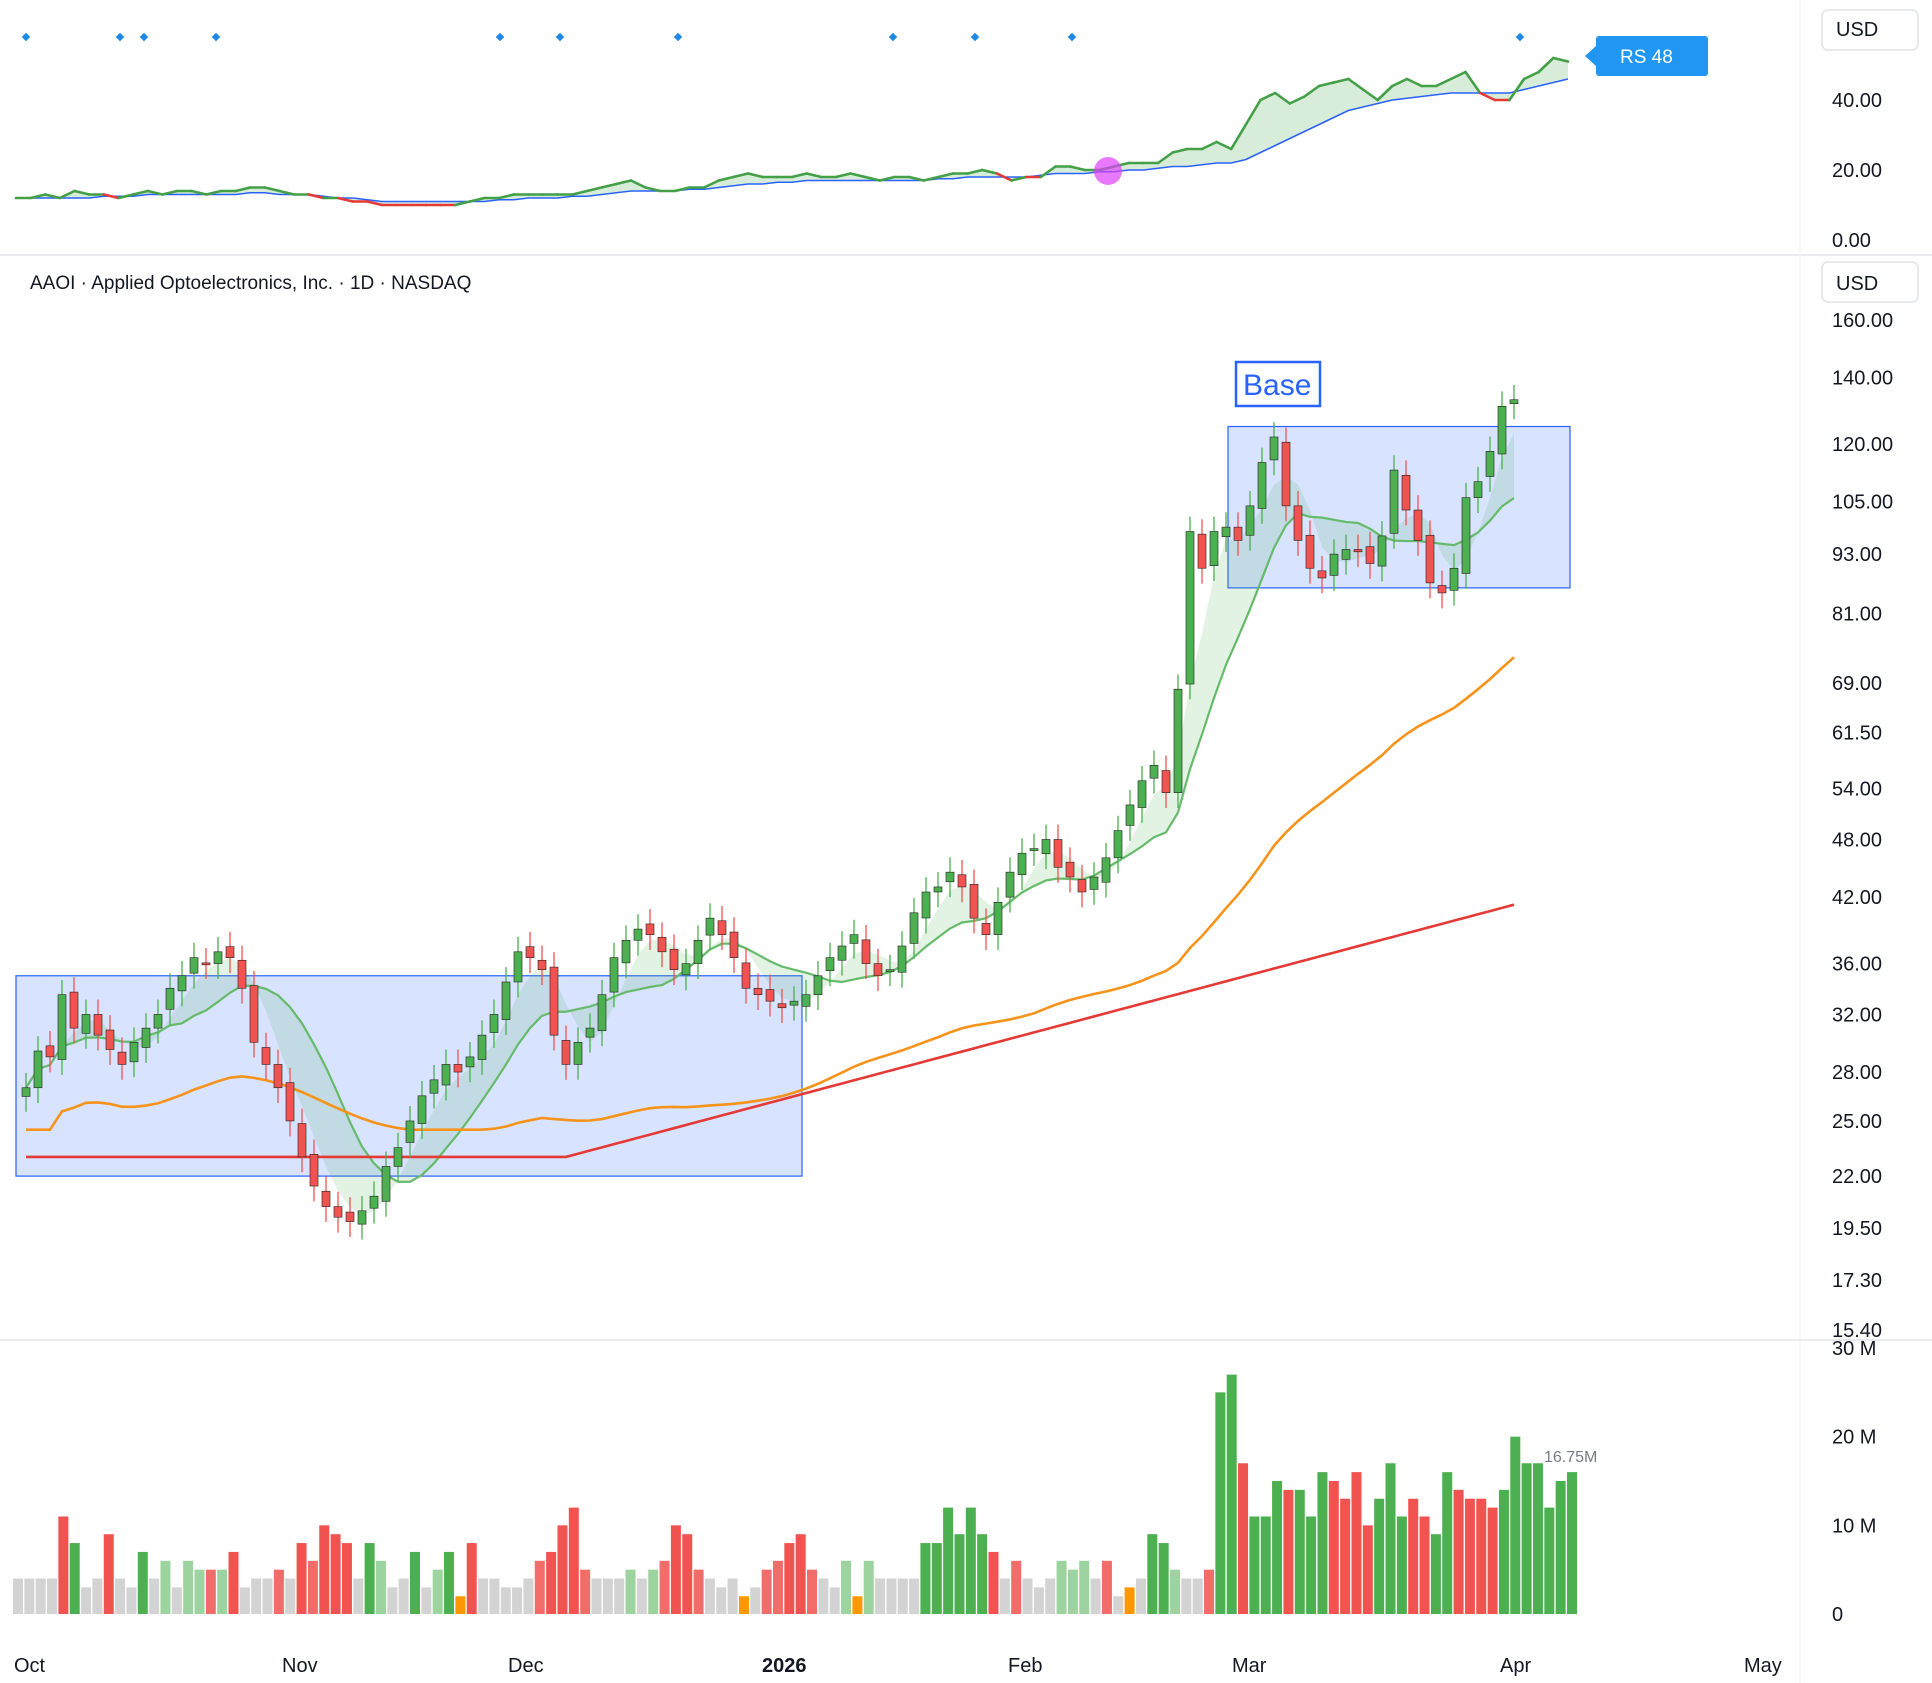 The height and width of the screenshot is (1683, 1932). Describe the element at coordinates (1862, 445) in the screenshot. I see `price-tick-label: 120.00` at that location.